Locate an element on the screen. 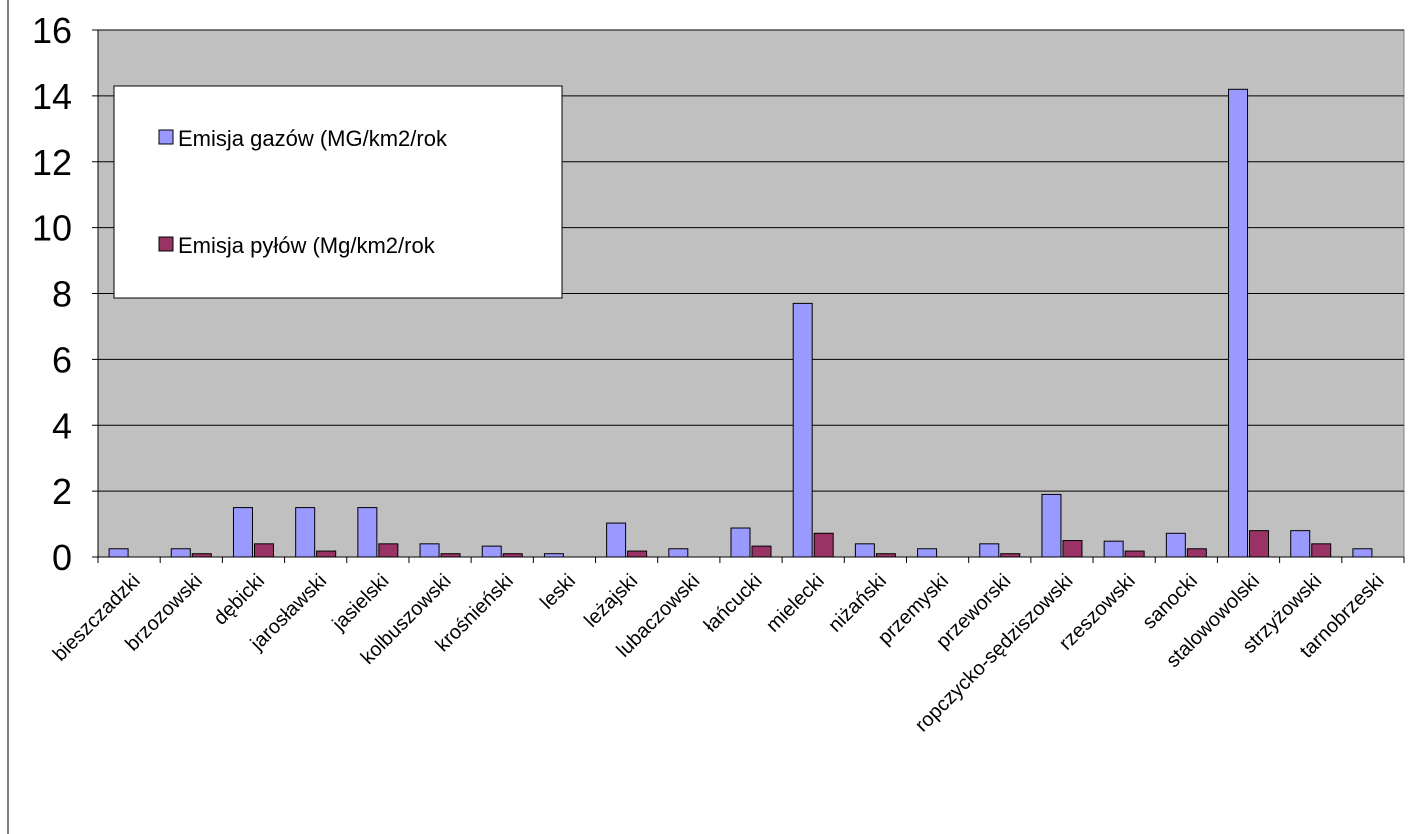  legend-box is located at coordinates (338, 192).